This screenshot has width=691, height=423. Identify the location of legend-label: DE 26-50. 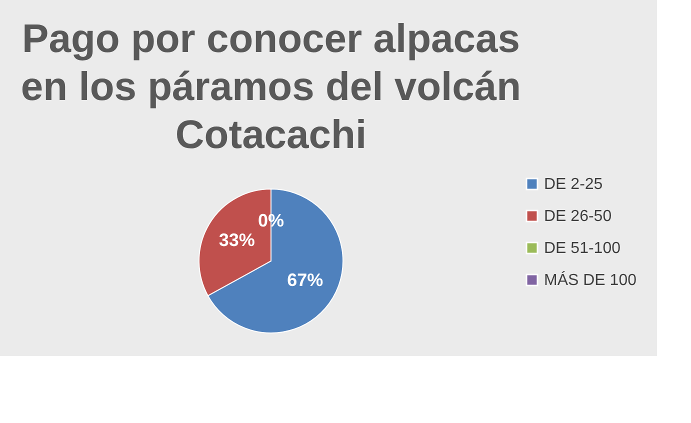
(578, 216).